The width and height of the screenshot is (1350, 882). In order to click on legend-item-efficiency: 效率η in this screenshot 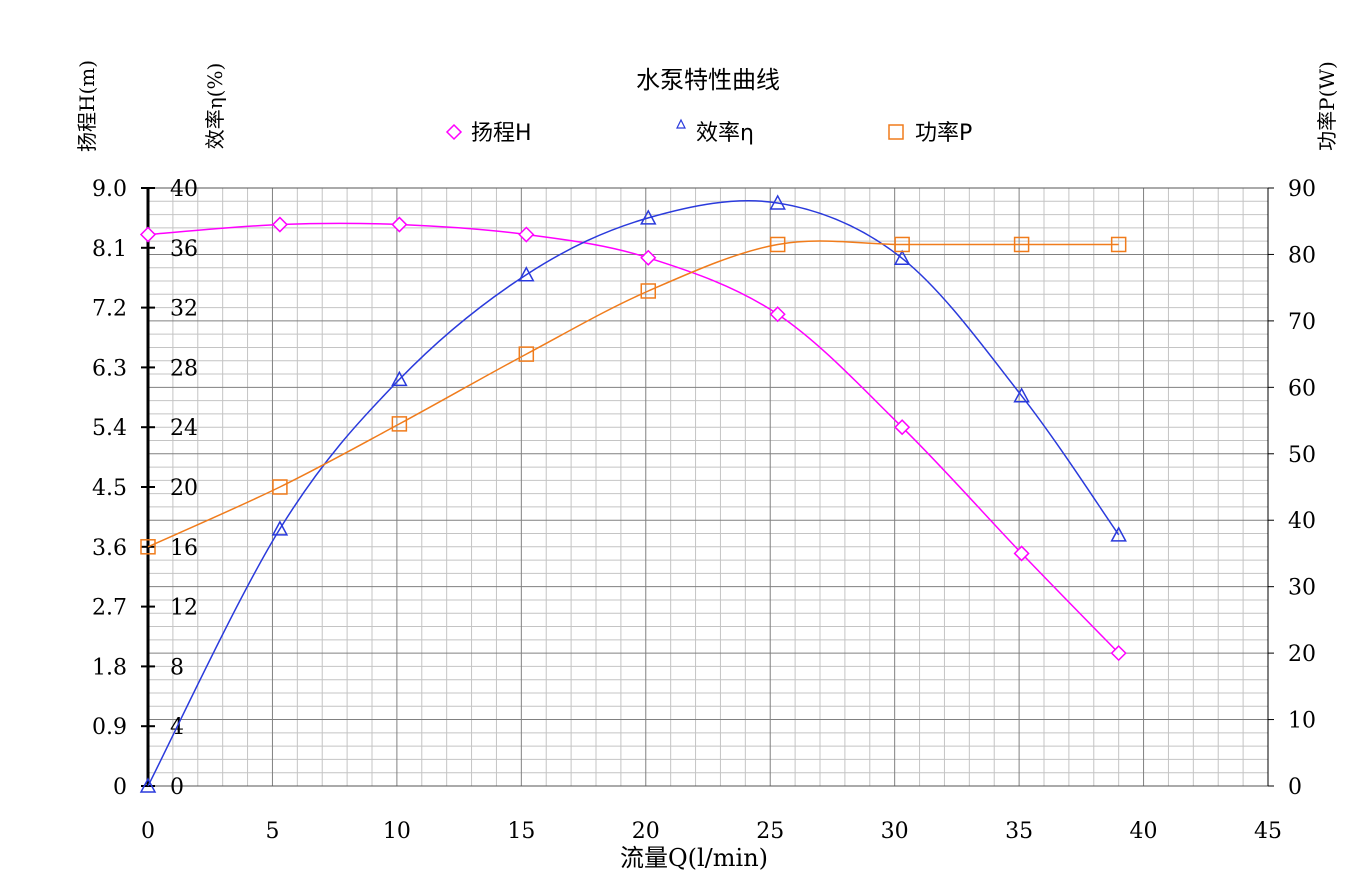, I will do `click(715, 132)`.